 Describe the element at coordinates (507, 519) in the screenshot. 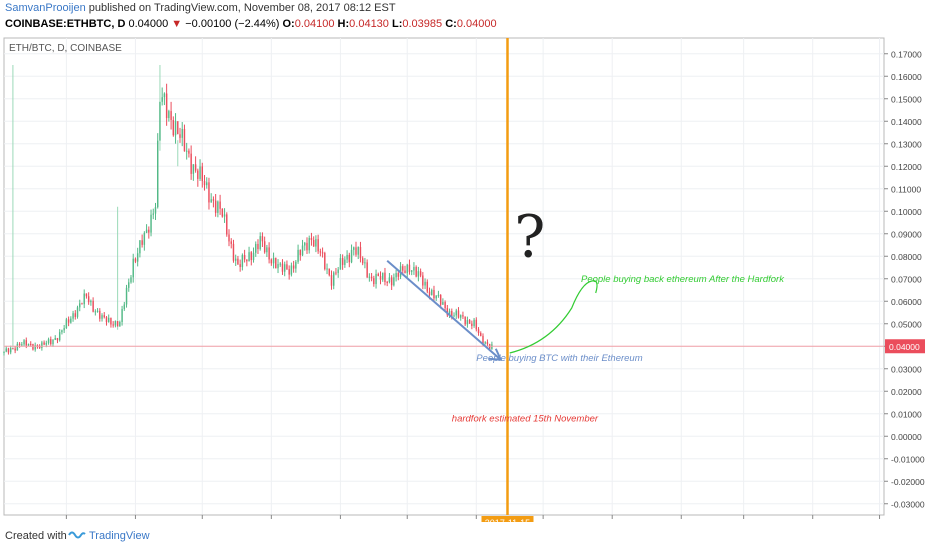

I see `marker-date-box` at that location.